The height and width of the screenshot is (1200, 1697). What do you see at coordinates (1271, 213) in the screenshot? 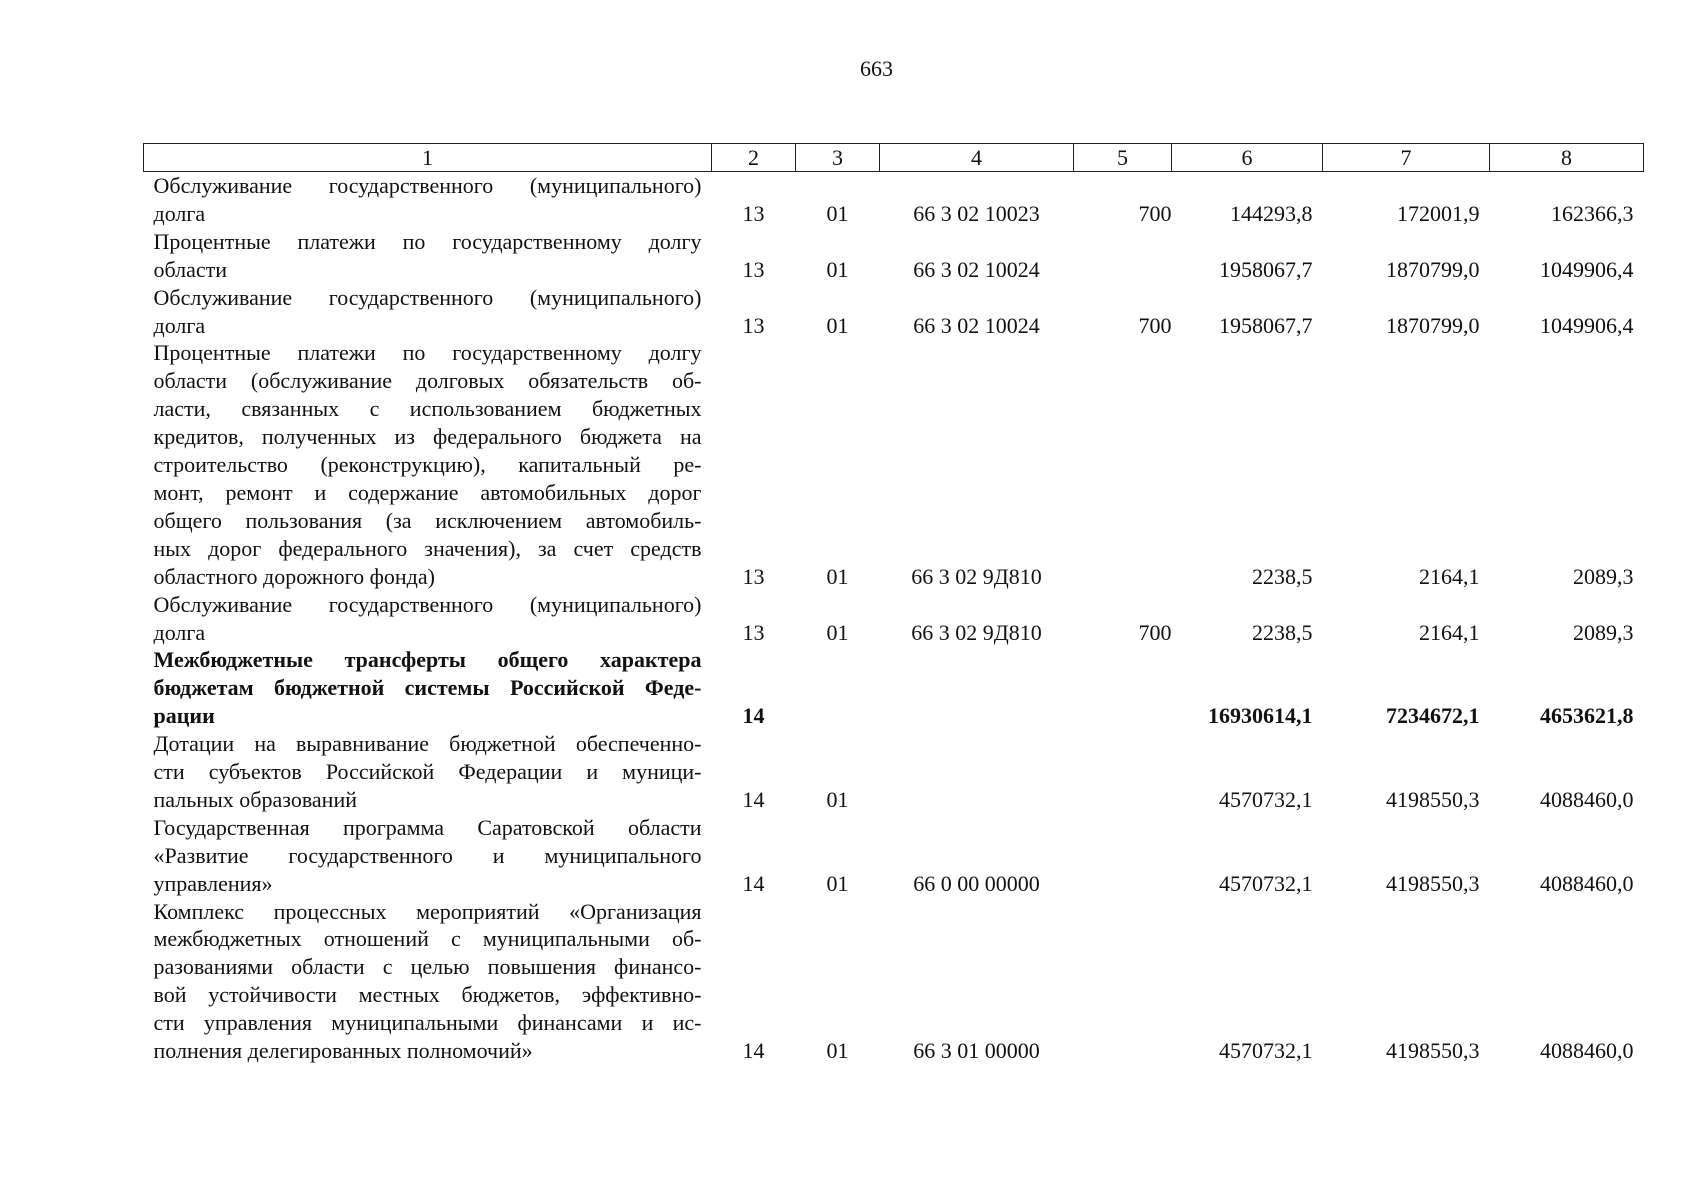
I see `amount-col-6: 144293,8` at bounding box center [1271, 213].